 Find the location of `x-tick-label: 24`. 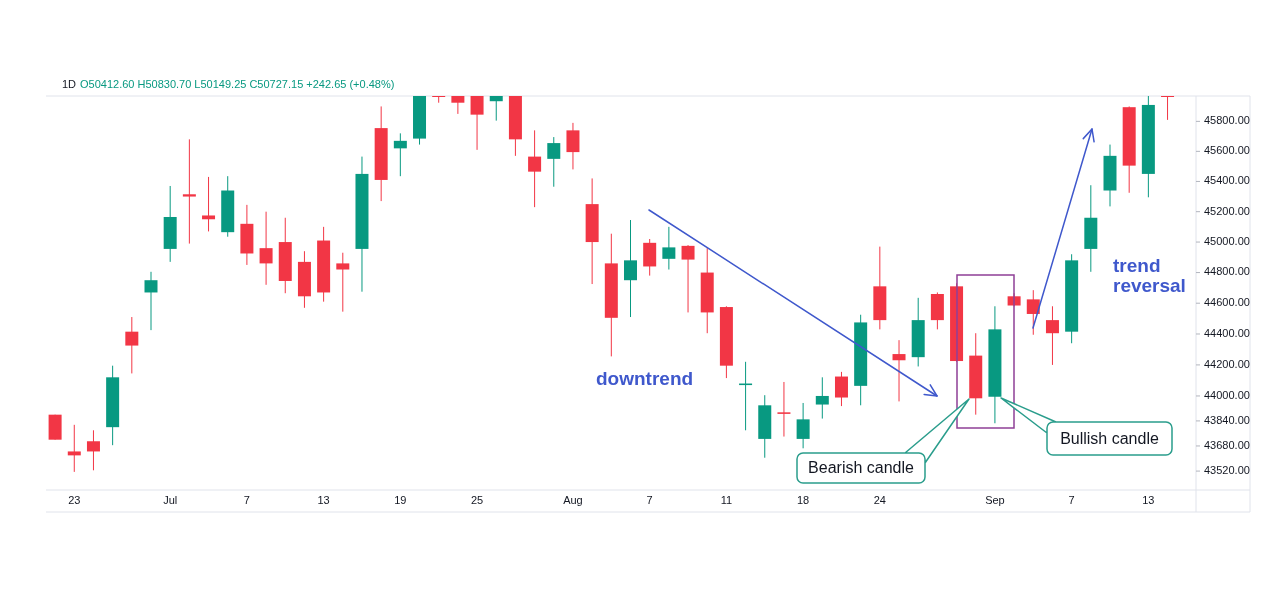

x-tick-label: 24 is located at coordinates (879, 499).